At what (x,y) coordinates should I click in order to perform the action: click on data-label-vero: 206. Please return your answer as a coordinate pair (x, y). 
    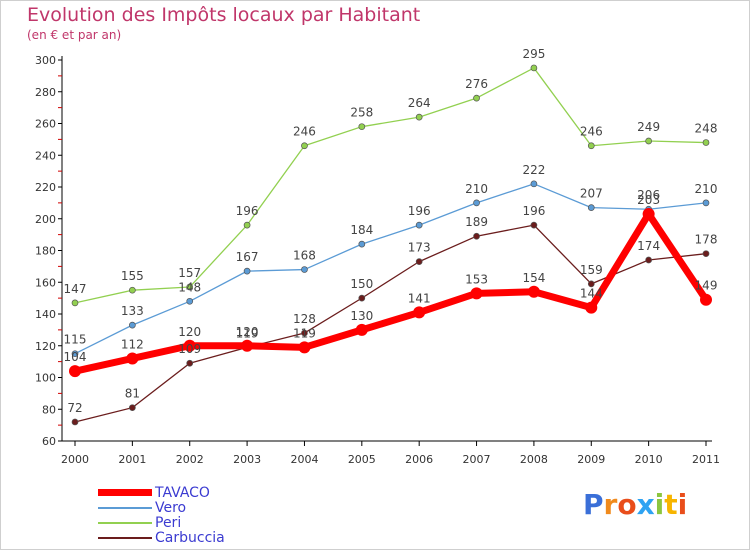
    Looking at the image, I should click on (648, 195).